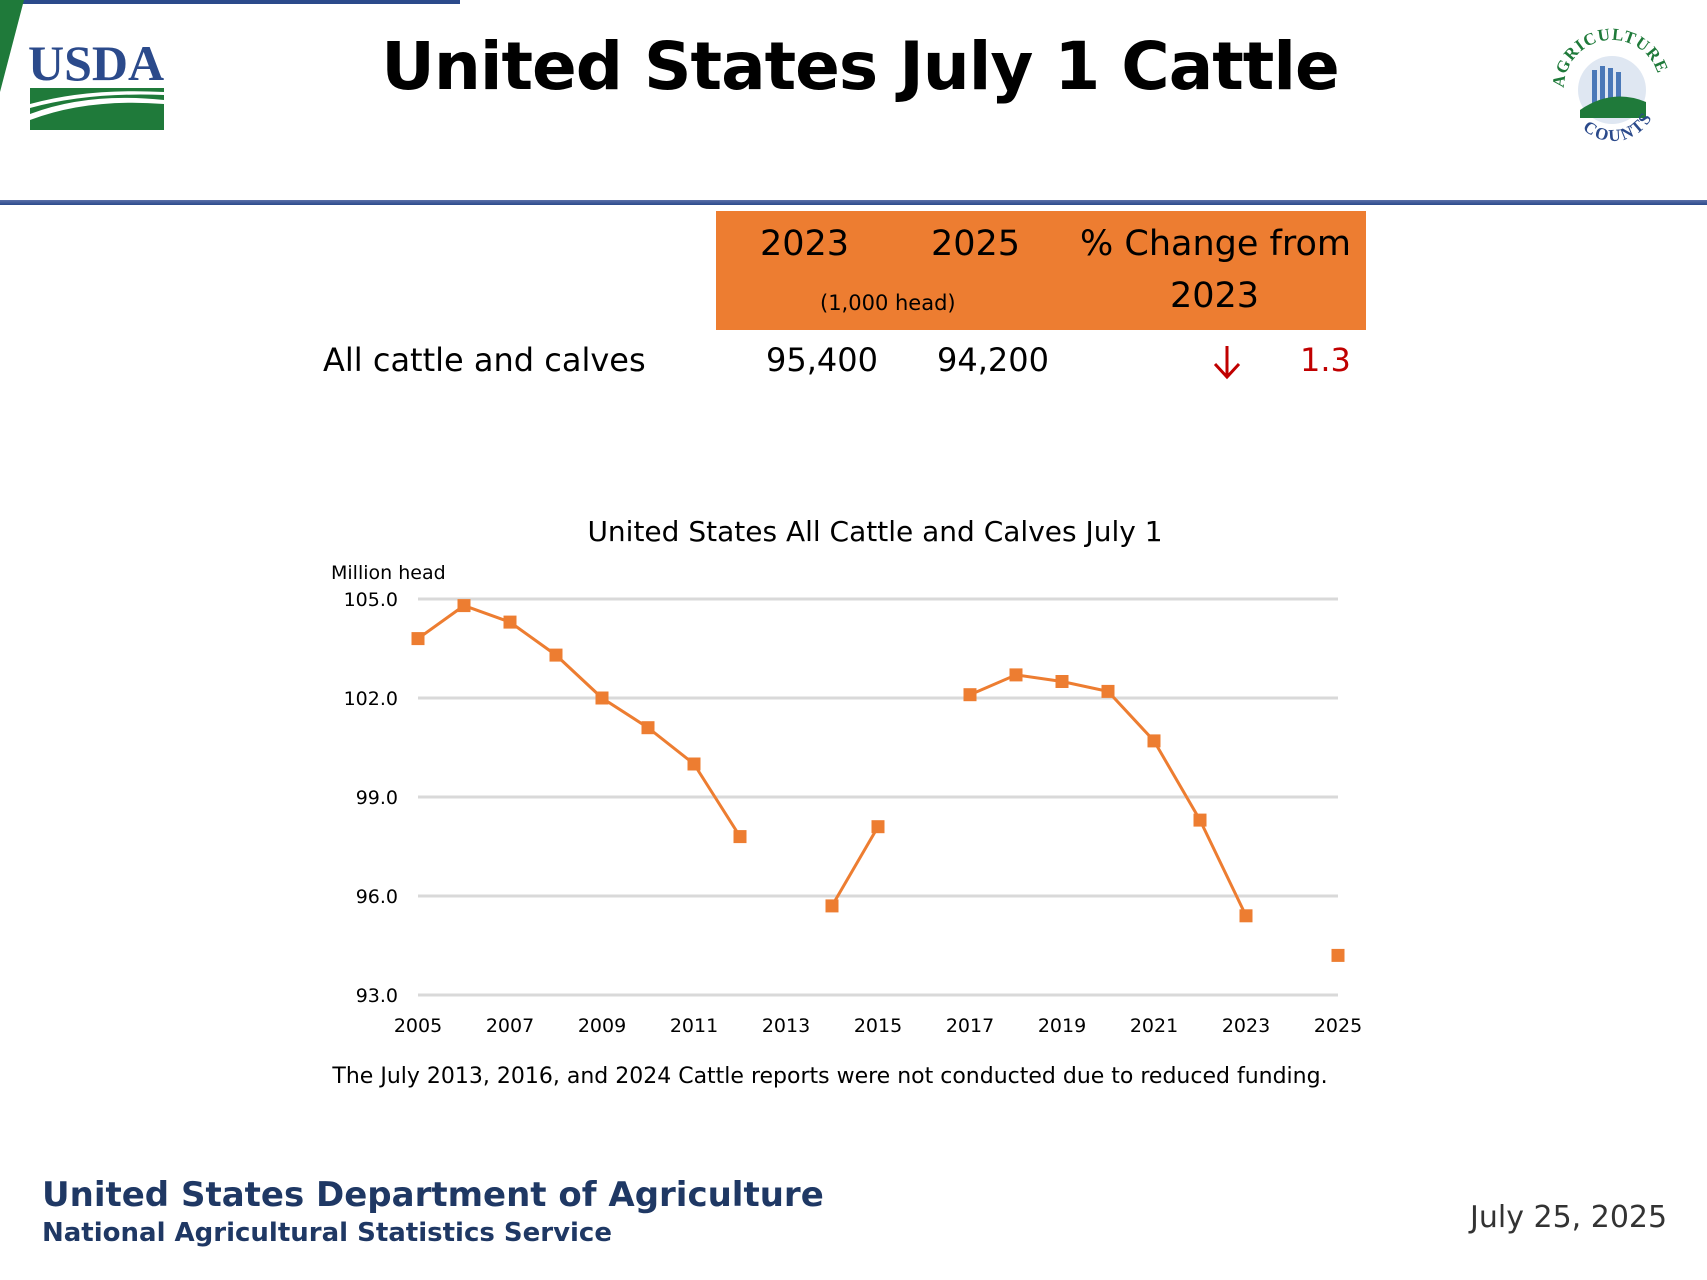 The width and height of the screenshot is (1707, 1280). I want to click on top-band-blue, so click(230, 2).